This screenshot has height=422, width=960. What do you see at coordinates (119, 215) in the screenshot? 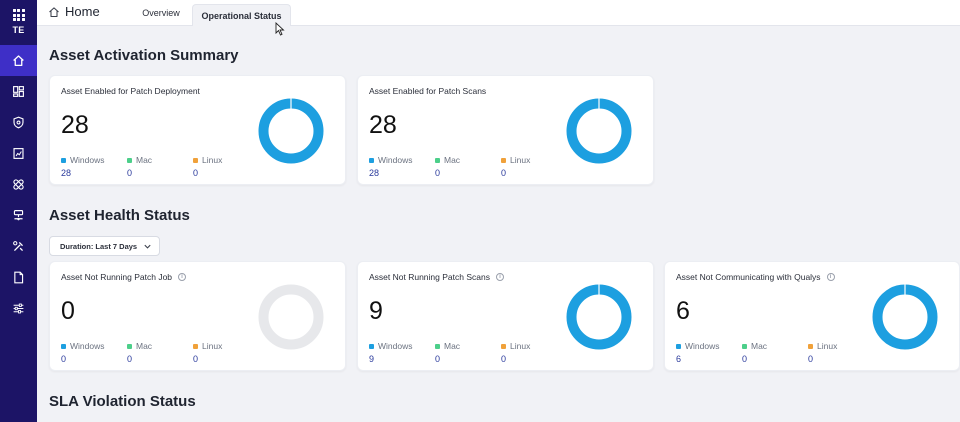
I see `section-title-health: Asset Health Status` at bounding box center [119, 215].